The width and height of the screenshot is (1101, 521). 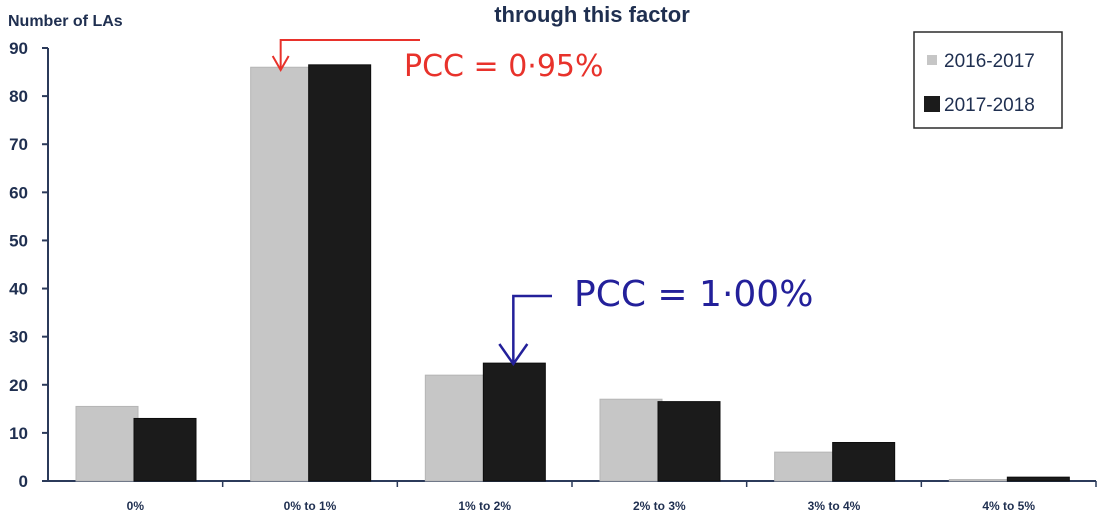 I want to click on y-tick-label: 0, so click(x=23, y=481).